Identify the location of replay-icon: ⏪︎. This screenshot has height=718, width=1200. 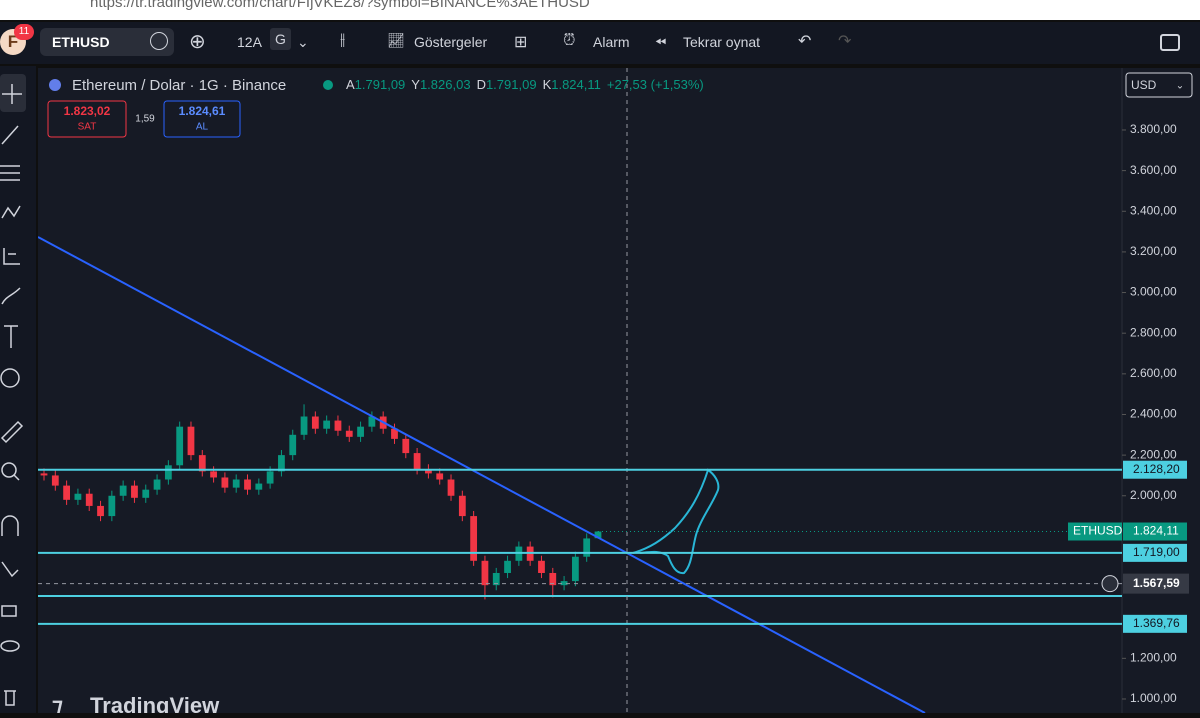
(661, 42).